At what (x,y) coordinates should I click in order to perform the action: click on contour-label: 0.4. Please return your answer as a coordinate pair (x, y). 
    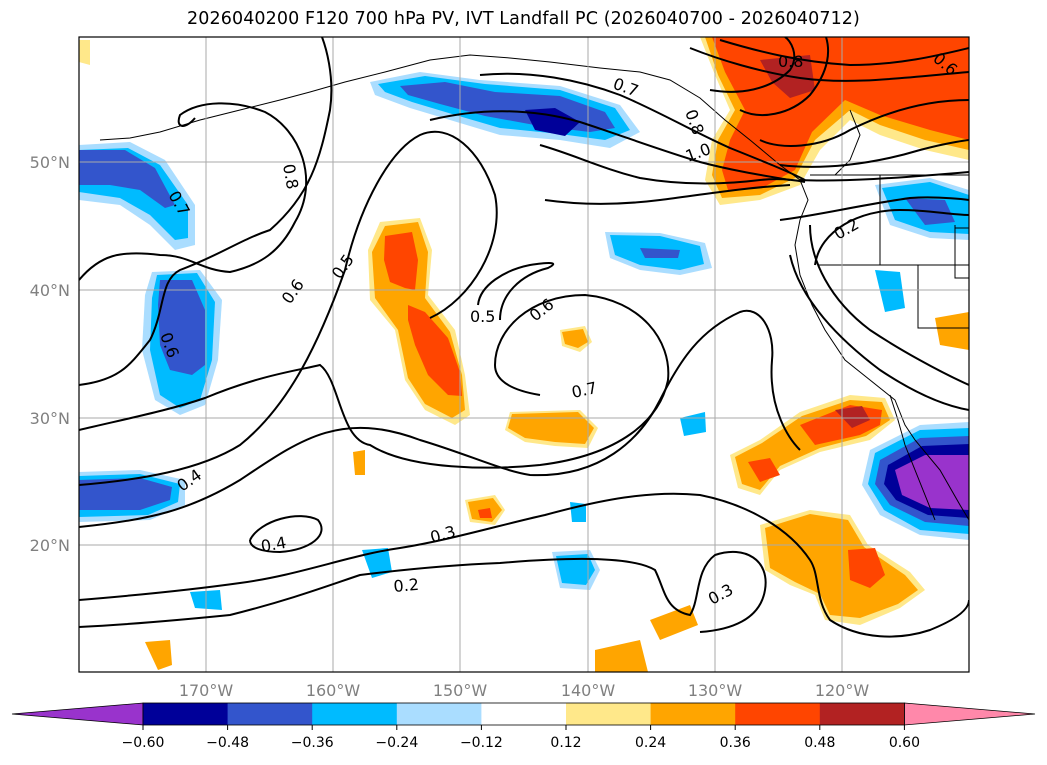
    Looking at the image, I should click on (273, 544).